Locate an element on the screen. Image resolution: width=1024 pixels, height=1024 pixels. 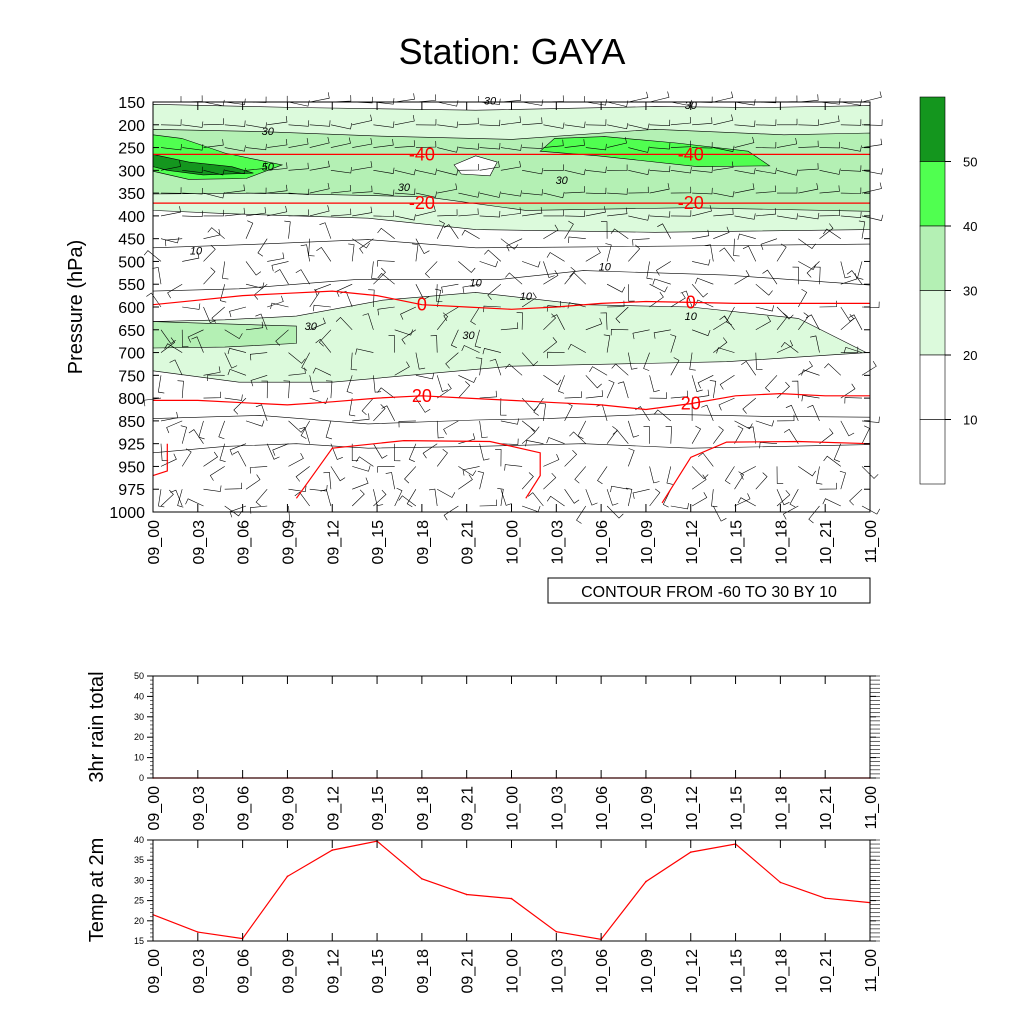
pressure-tick-label: 200 is located at coordinates (131, 126).